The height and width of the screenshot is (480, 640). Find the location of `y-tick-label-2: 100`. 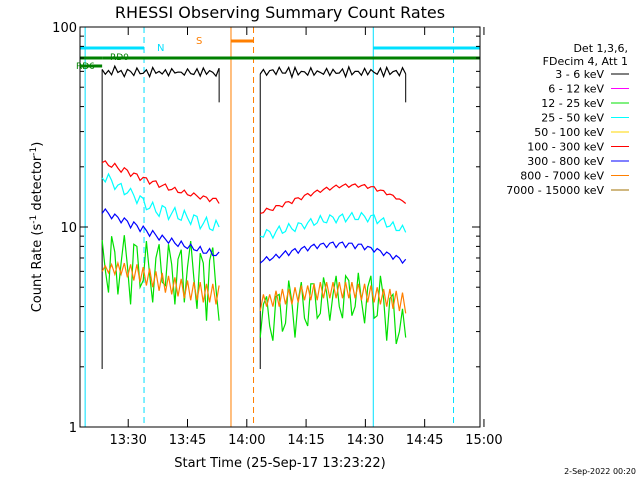

y-tick-label-2: 100 is located at coordinates (64, 28).